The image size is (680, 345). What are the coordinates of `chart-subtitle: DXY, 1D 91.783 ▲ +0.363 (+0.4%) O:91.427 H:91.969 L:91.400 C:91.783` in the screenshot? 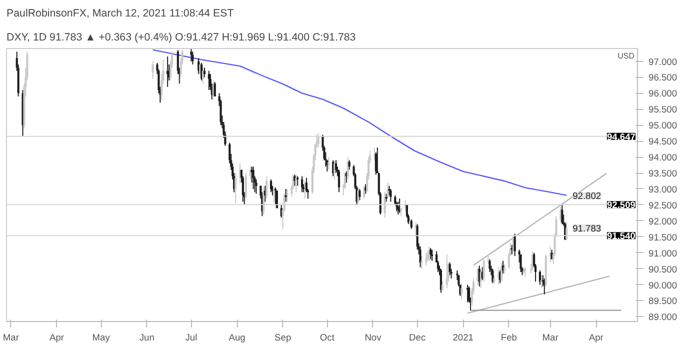 It's located at (181, 38).